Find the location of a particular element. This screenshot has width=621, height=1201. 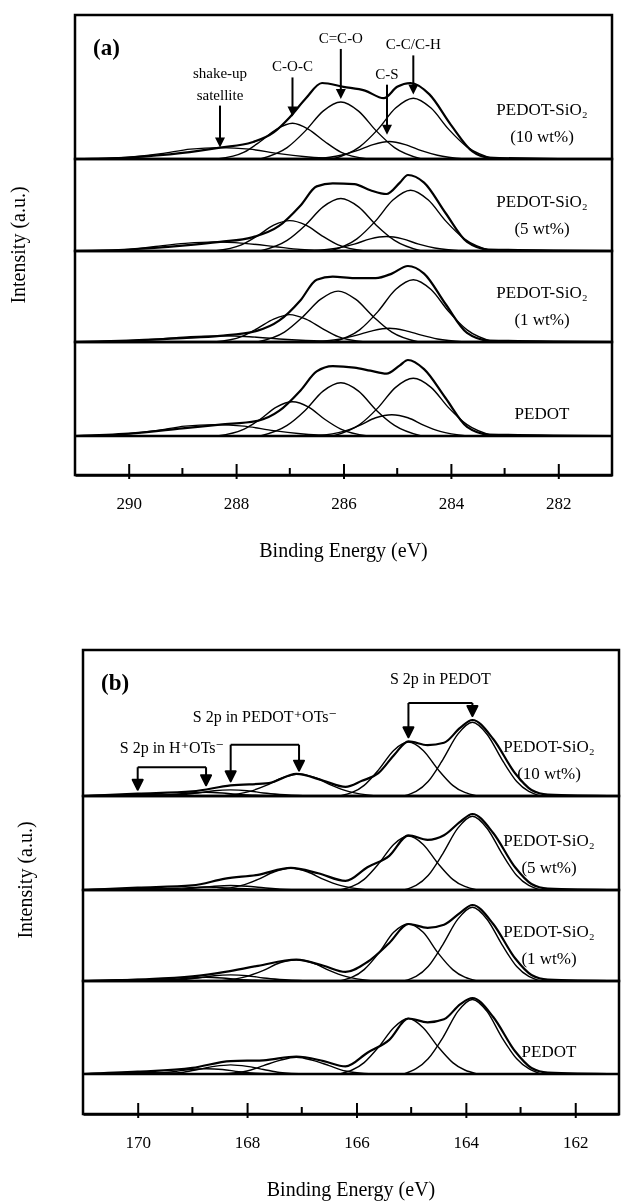

x-tick-label: 282 is located at coordinates (559, 504).